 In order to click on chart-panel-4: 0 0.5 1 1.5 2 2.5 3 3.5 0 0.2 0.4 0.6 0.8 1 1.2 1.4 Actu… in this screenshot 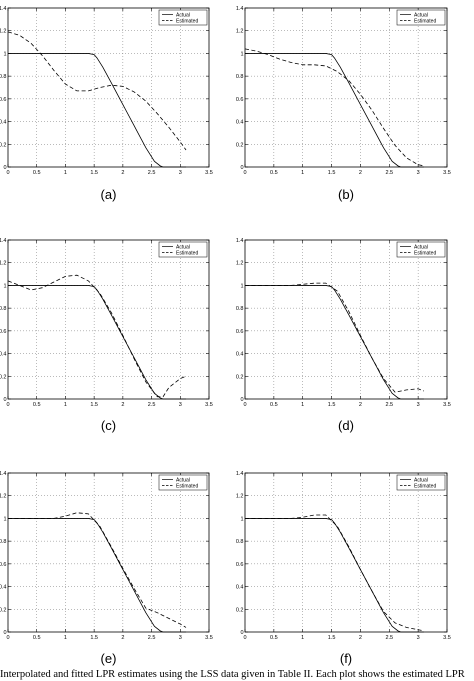, I will do `click(343, 335)`.